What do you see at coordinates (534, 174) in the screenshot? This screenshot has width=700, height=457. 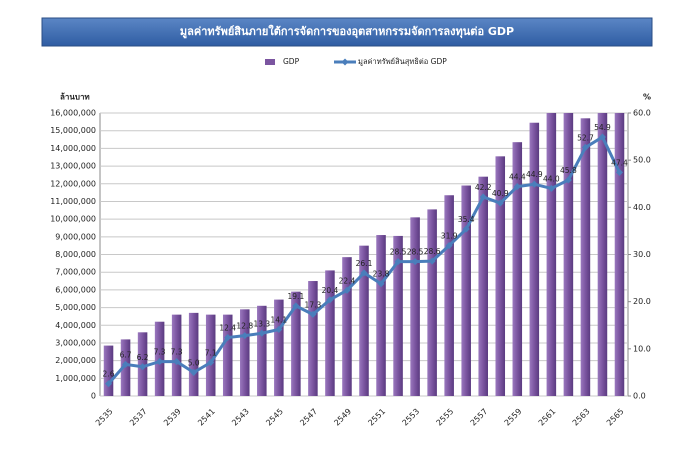 I see `data-label: 44.9` at bounding box center [534, 174].